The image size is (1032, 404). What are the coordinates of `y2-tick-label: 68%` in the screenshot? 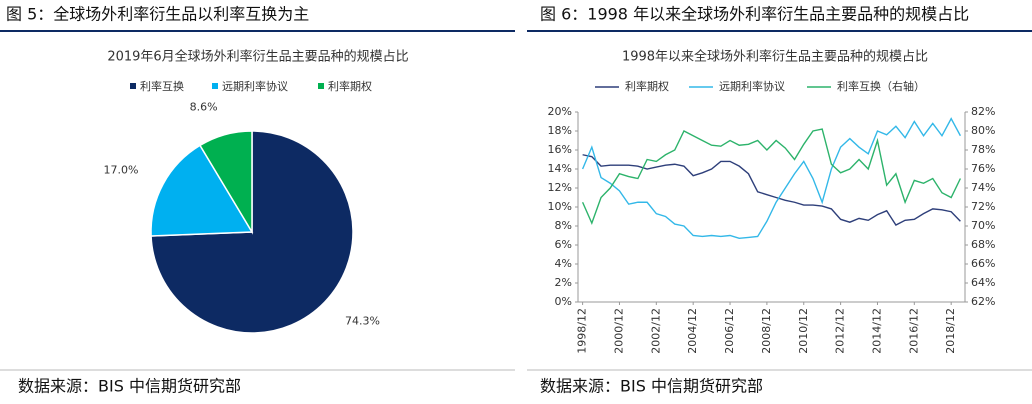 It's located at (983, 244).